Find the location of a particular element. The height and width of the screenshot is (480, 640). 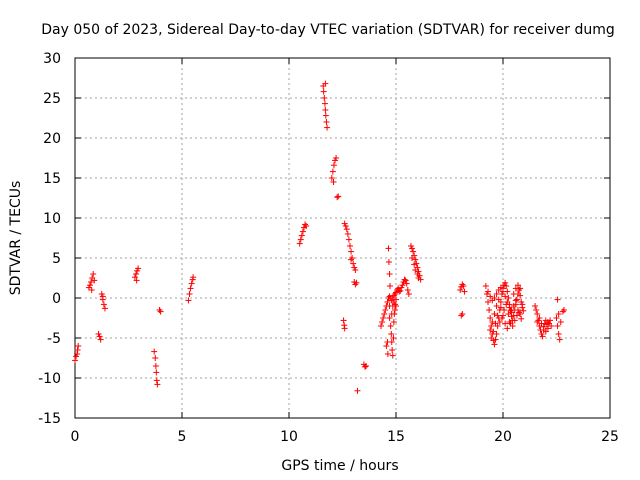

x-tick-labels: 0 5 10 15 20 25 is located at coordinates (345, 437).